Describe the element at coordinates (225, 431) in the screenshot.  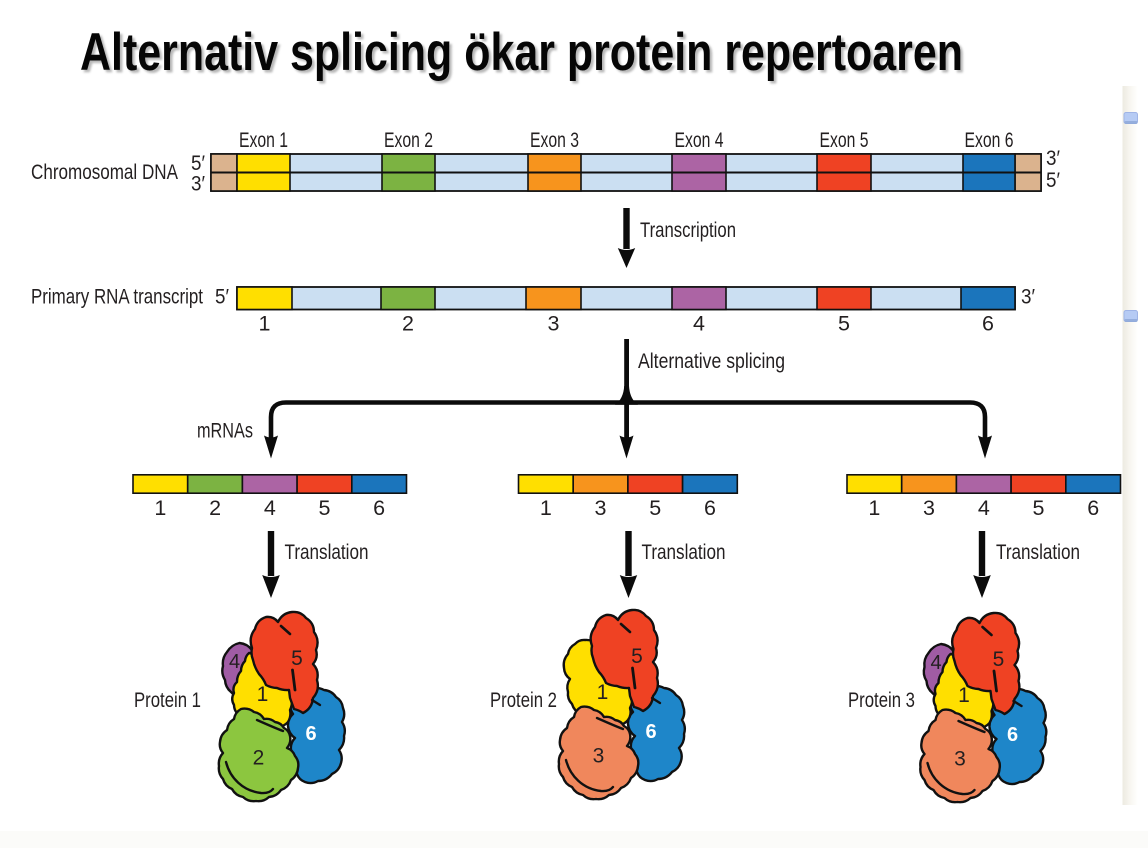
I see `svg-text: mRNAs` at that location.